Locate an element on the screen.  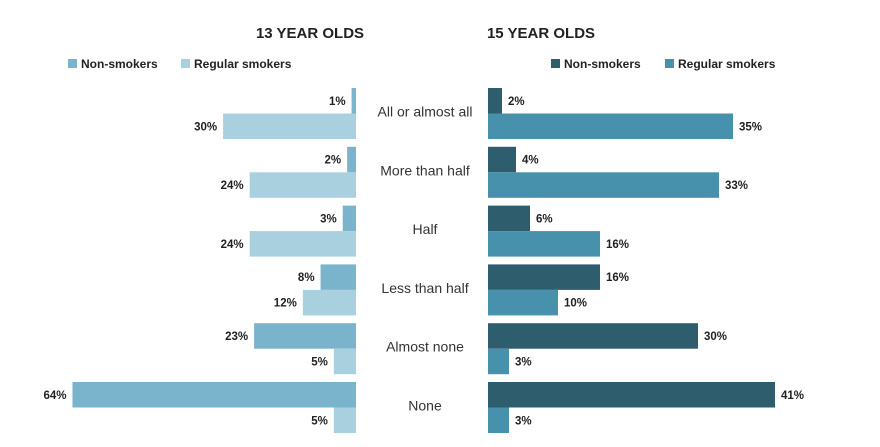
bar-15-non-smokers-half is located at coordinates (509, 218).